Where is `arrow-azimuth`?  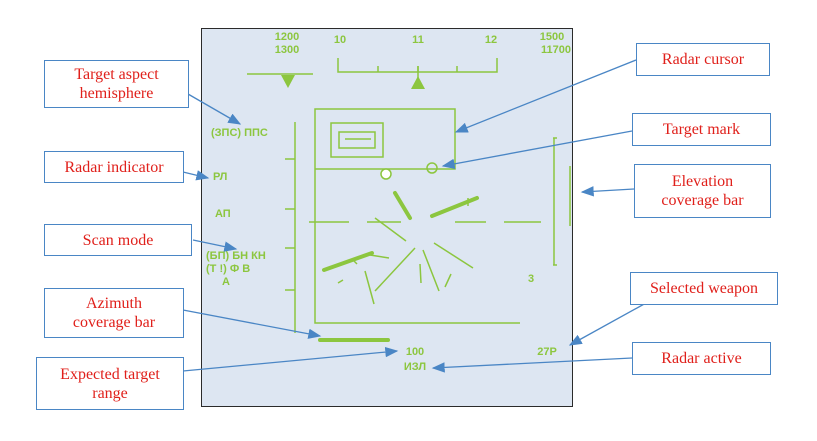 arrow-azimuth is located at coordinates (252, 324).